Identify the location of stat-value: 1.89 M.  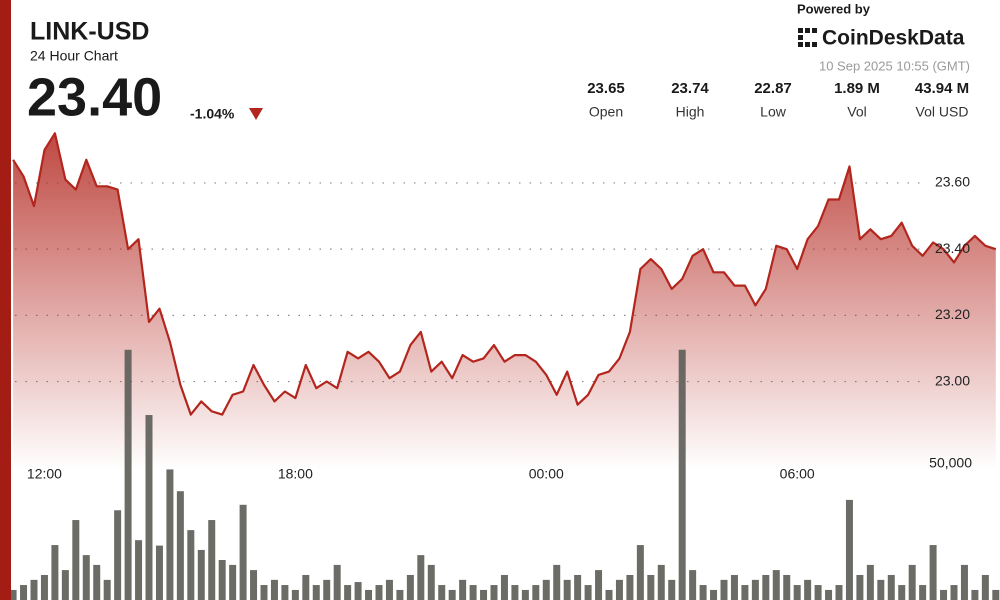
(857, 88).